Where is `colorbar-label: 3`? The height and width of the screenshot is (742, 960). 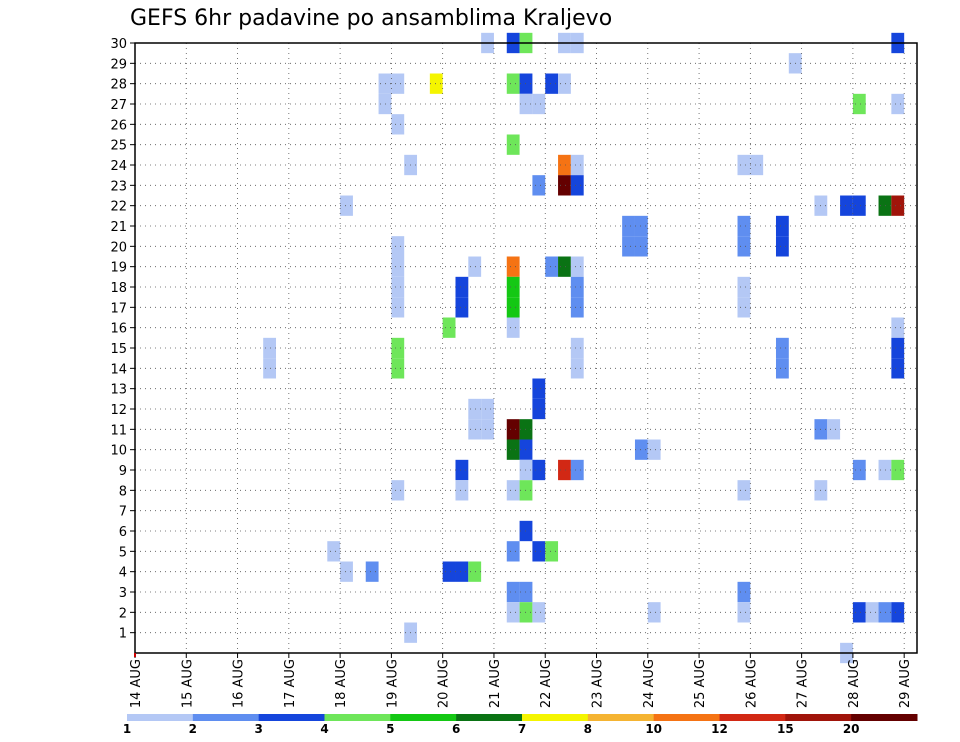
colorbar-label: 3 is located at coordinates (258, 729).